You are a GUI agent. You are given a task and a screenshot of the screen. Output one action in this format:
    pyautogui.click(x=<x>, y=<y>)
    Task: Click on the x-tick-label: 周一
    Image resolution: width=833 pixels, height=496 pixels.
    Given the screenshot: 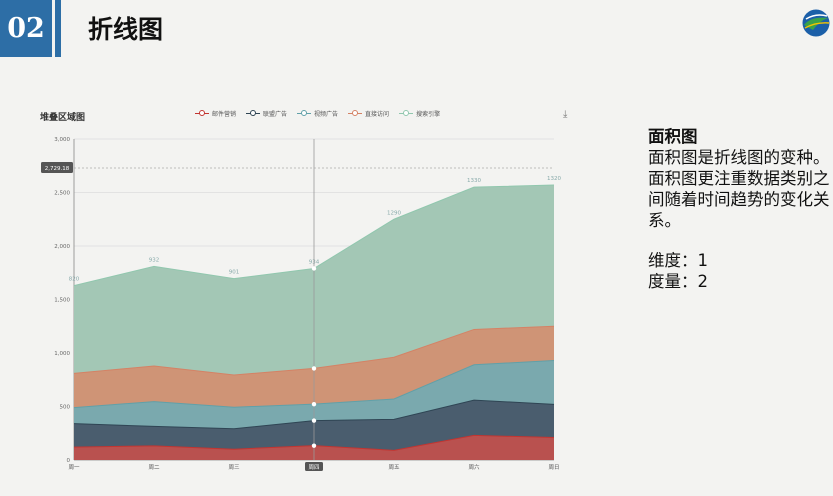 What is the action you would take?
    pyautogui.click(x=74, y=467)
    